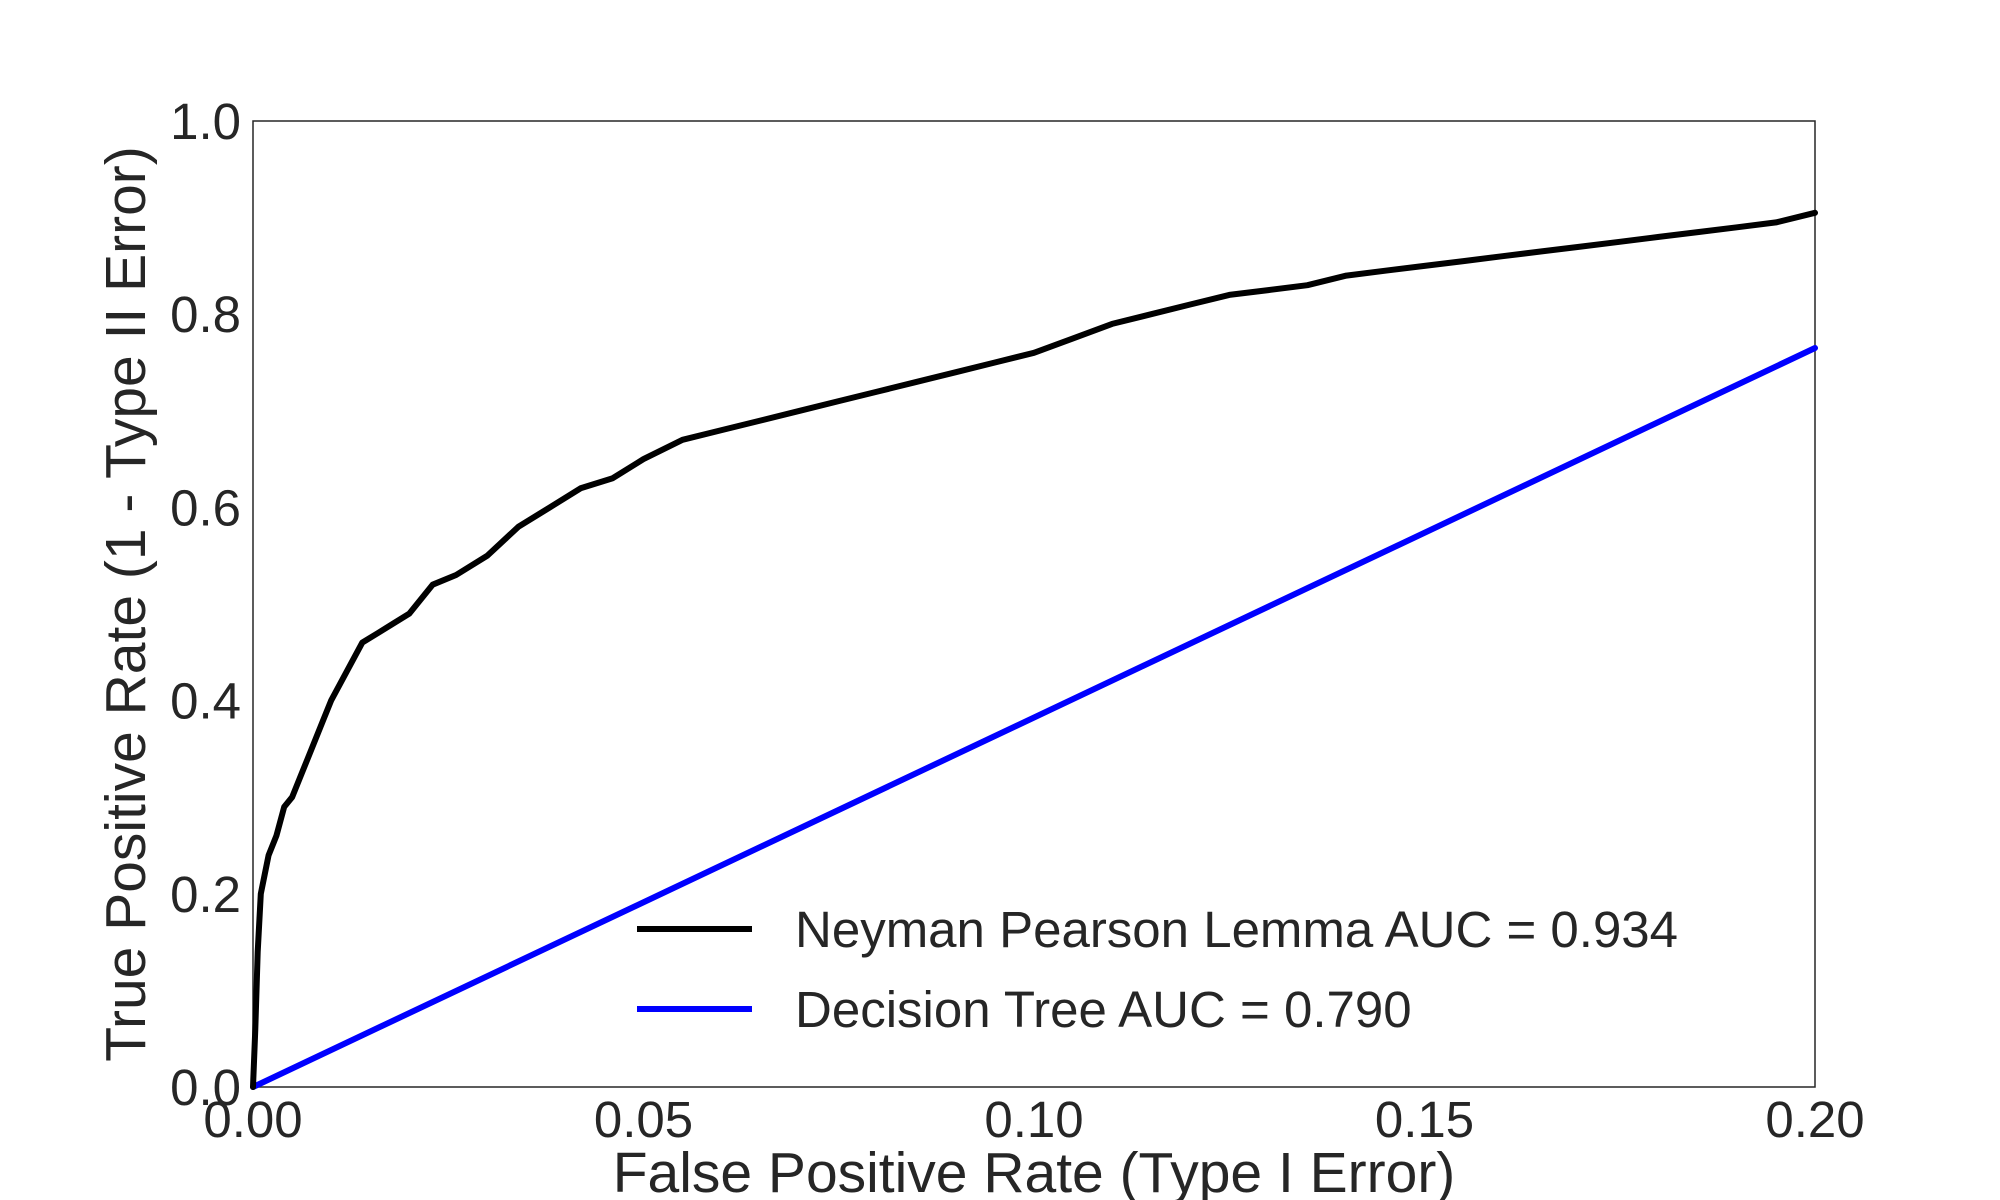 The width and height of the screenshot is (2000, 1200). I want to click on x-axis-label: False Positive Rate (Type I Error), so click(1034, 1170).